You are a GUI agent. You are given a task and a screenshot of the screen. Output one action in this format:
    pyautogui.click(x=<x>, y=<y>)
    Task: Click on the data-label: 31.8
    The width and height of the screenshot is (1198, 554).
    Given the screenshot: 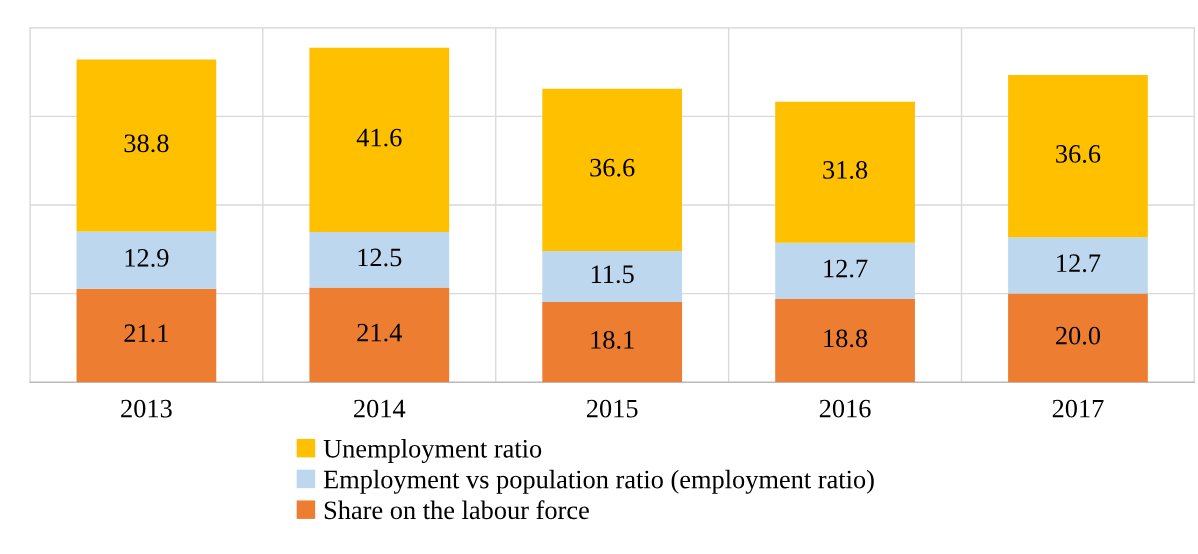 What is the action you would take?
    pyautogui.click(x=845, y=169)
    